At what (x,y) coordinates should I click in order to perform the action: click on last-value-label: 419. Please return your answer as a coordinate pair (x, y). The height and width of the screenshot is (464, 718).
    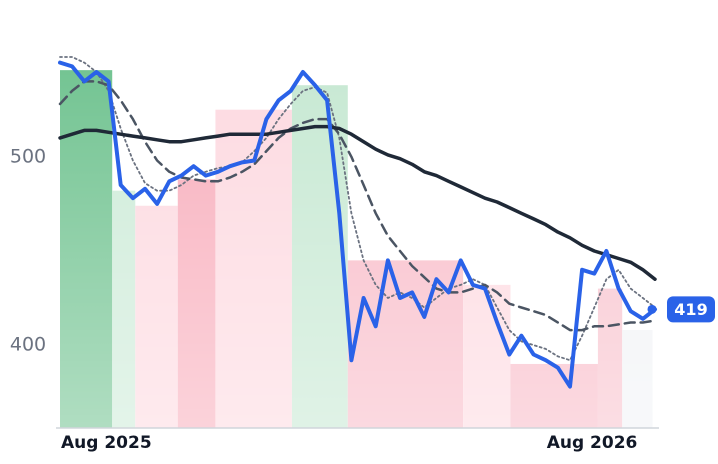
    Looking at the image, I should click on (690, 309).